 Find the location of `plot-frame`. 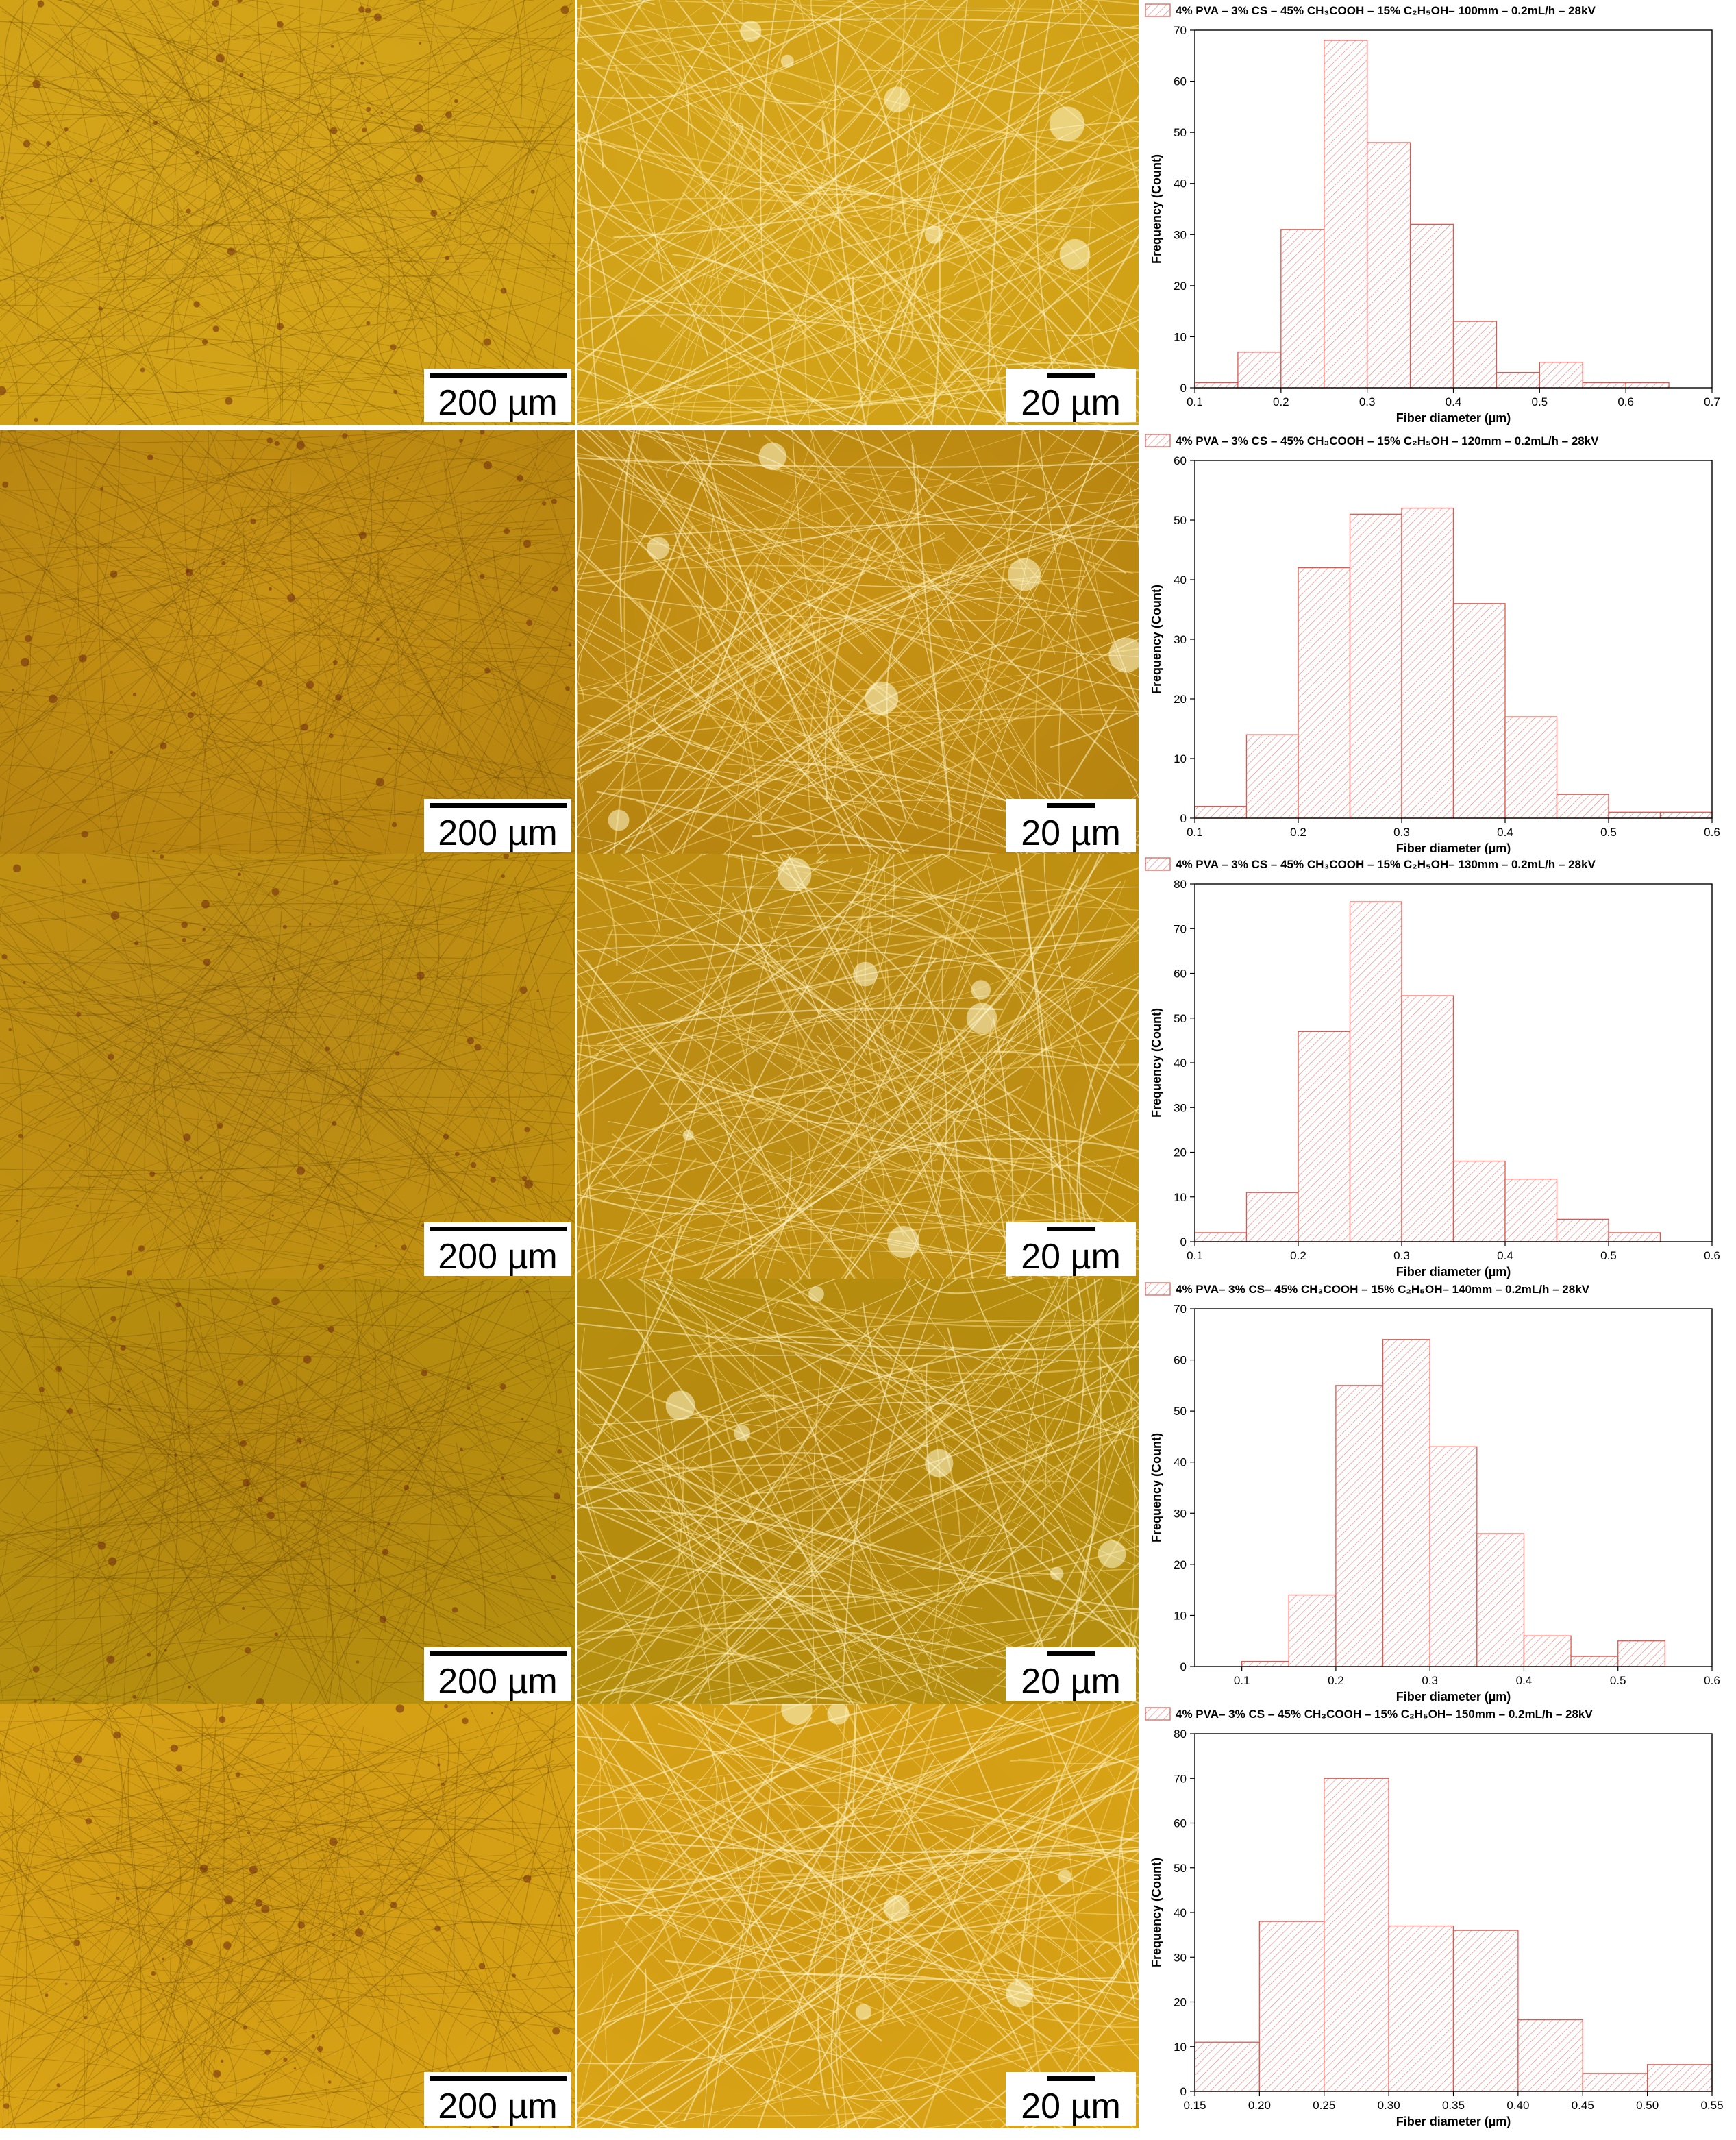

plot-frame is located at coordinates (1453, 1487).